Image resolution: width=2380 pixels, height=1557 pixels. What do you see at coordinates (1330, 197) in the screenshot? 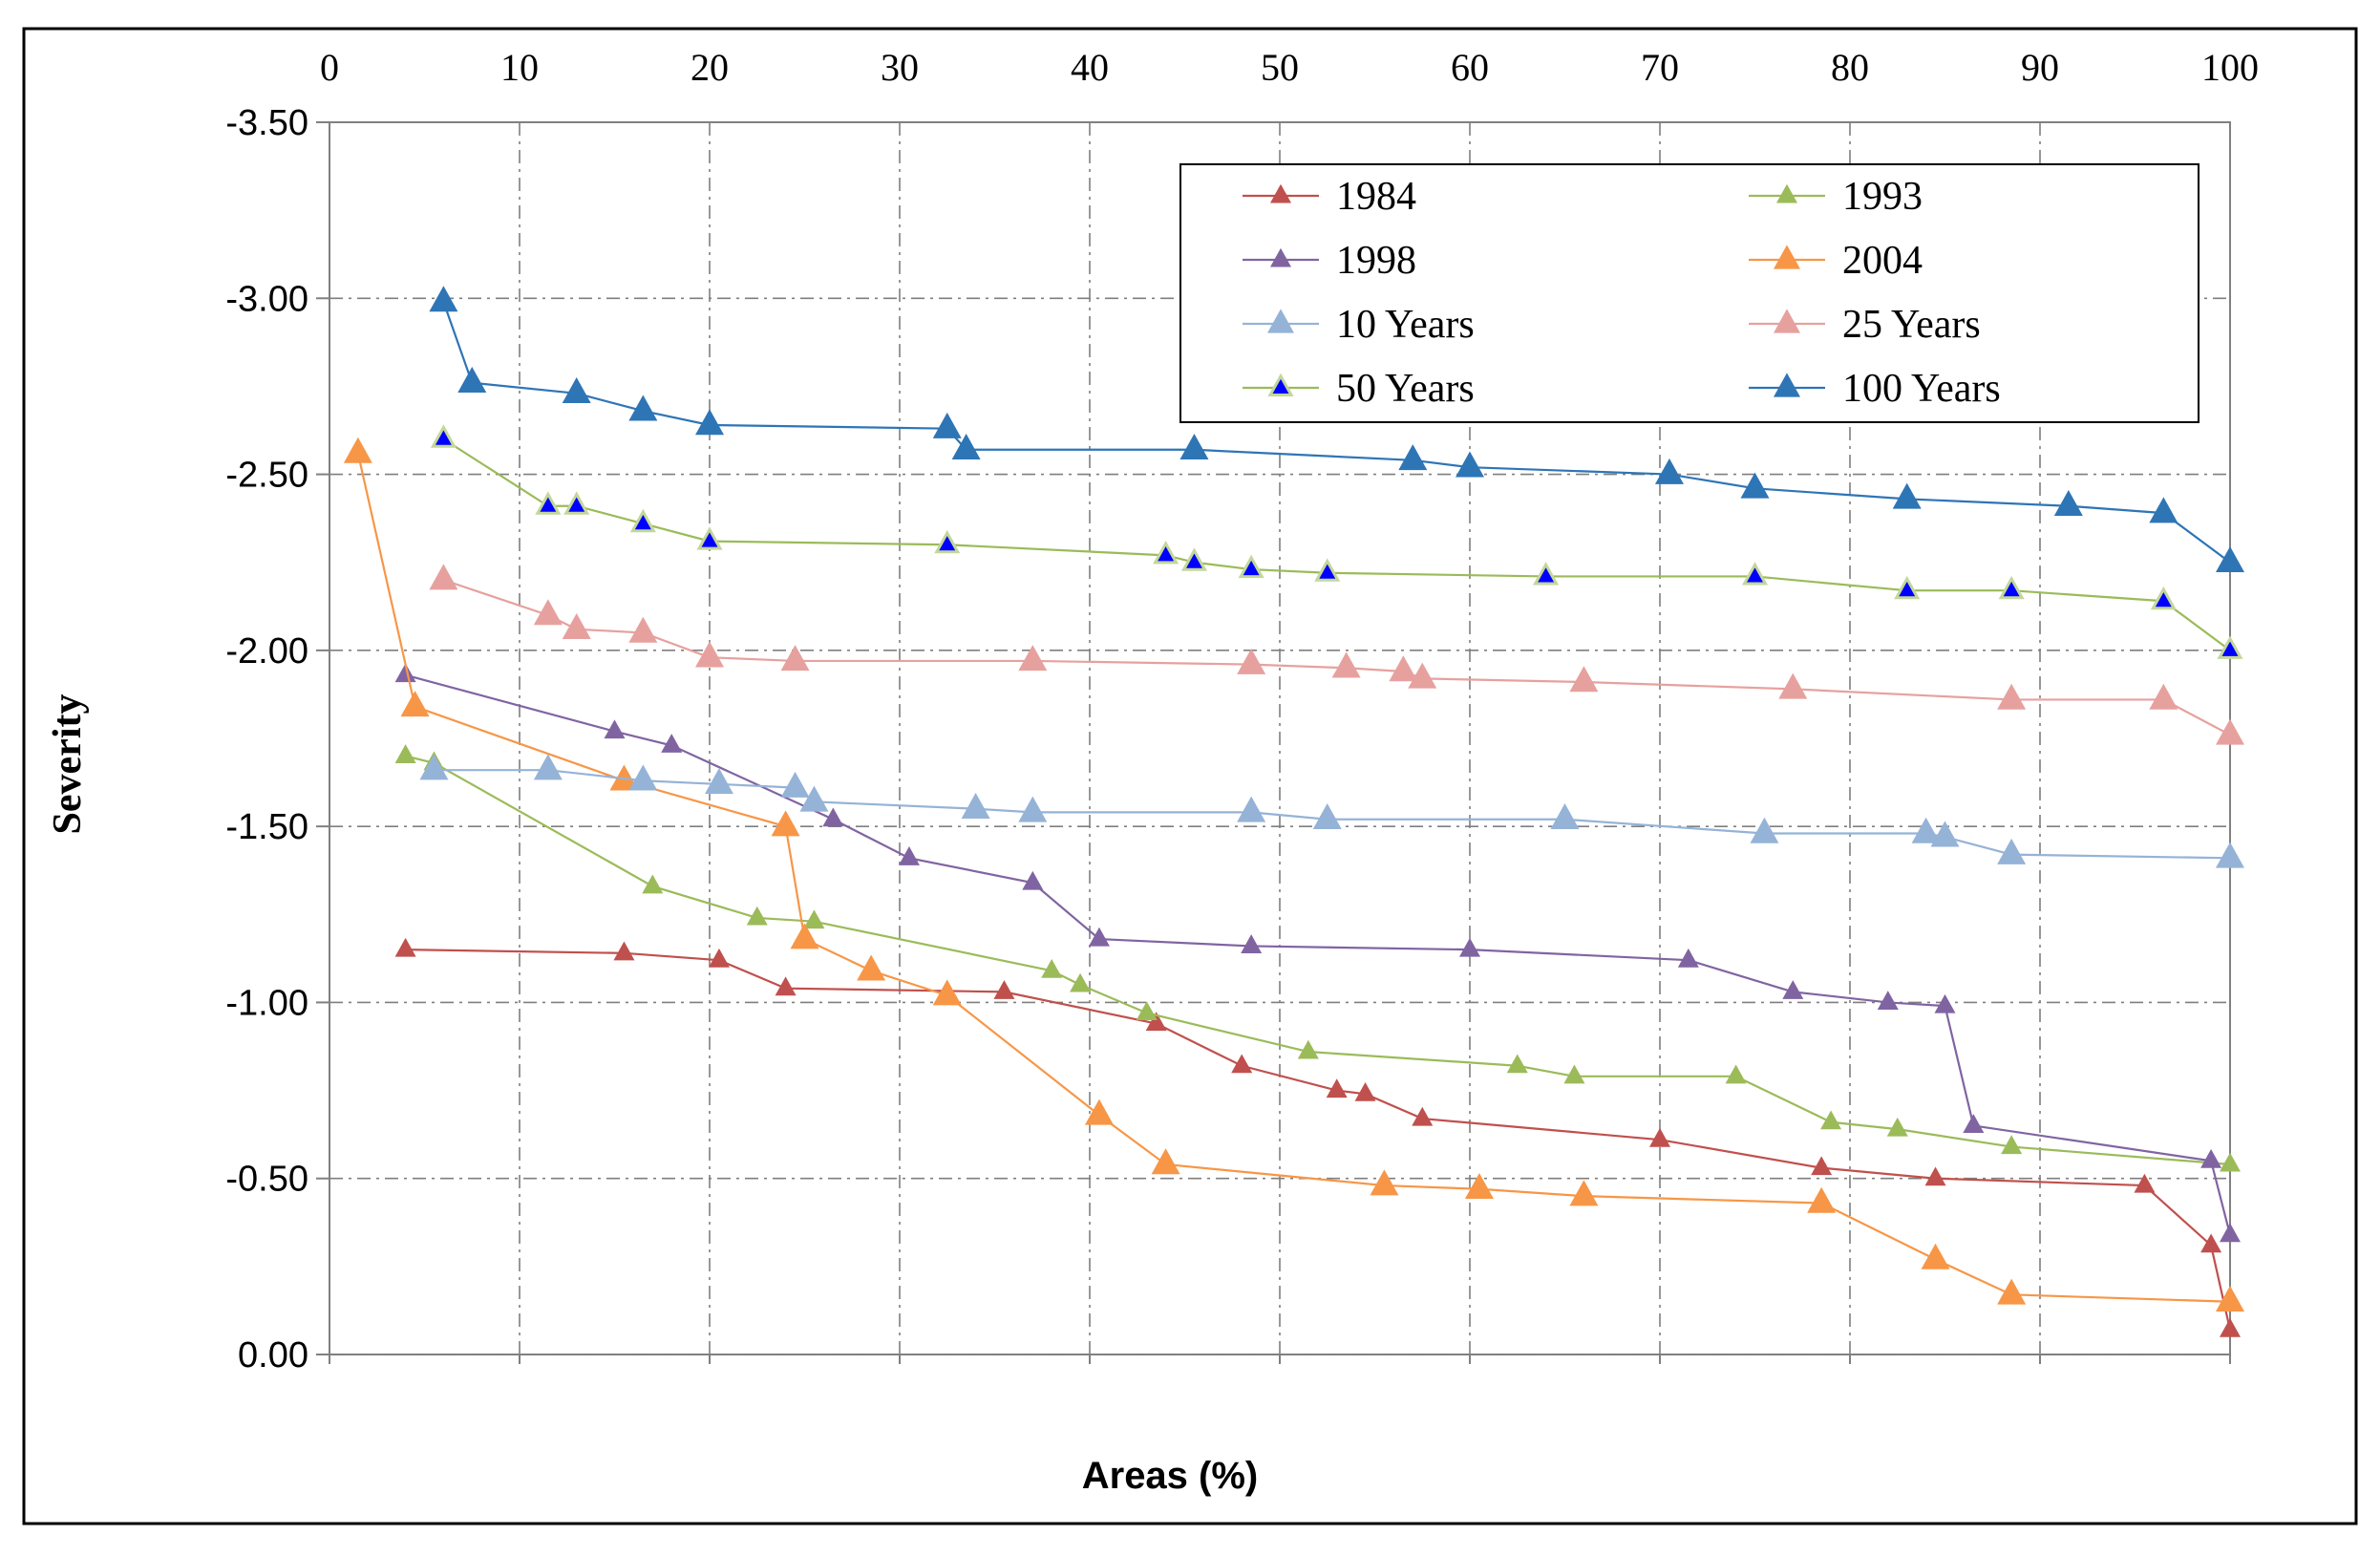
I see `legend-item: 1984` at bounding box center [1330, 197].